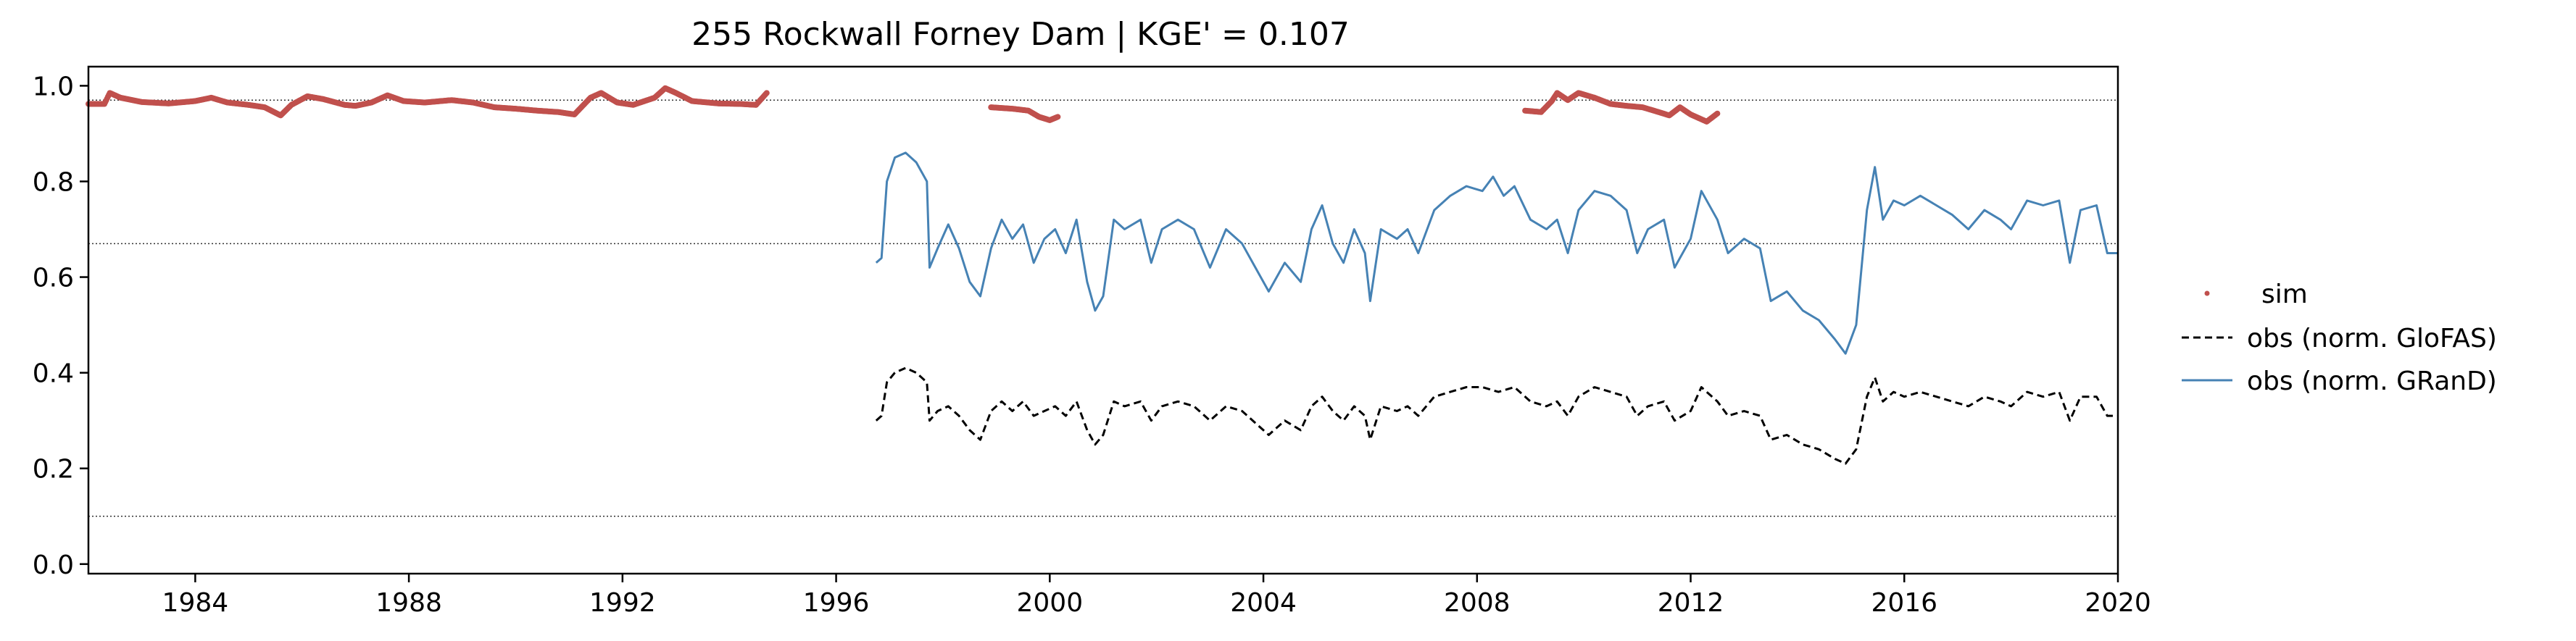  I want to click on legend-sim-marker, so click(2207, 293).